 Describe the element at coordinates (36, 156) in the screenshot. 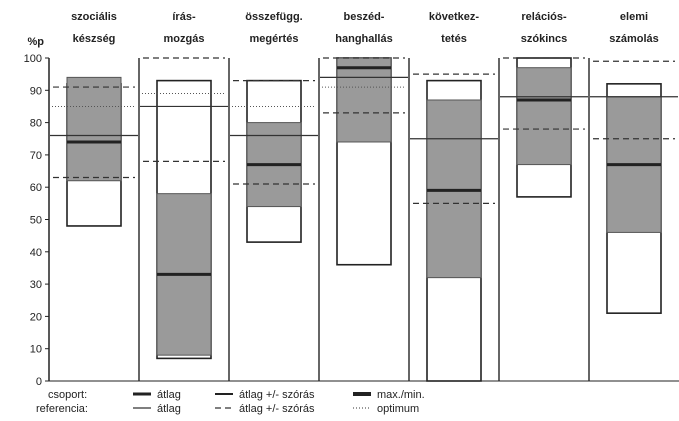

I see `y-tick-label-70: 70` at that location.